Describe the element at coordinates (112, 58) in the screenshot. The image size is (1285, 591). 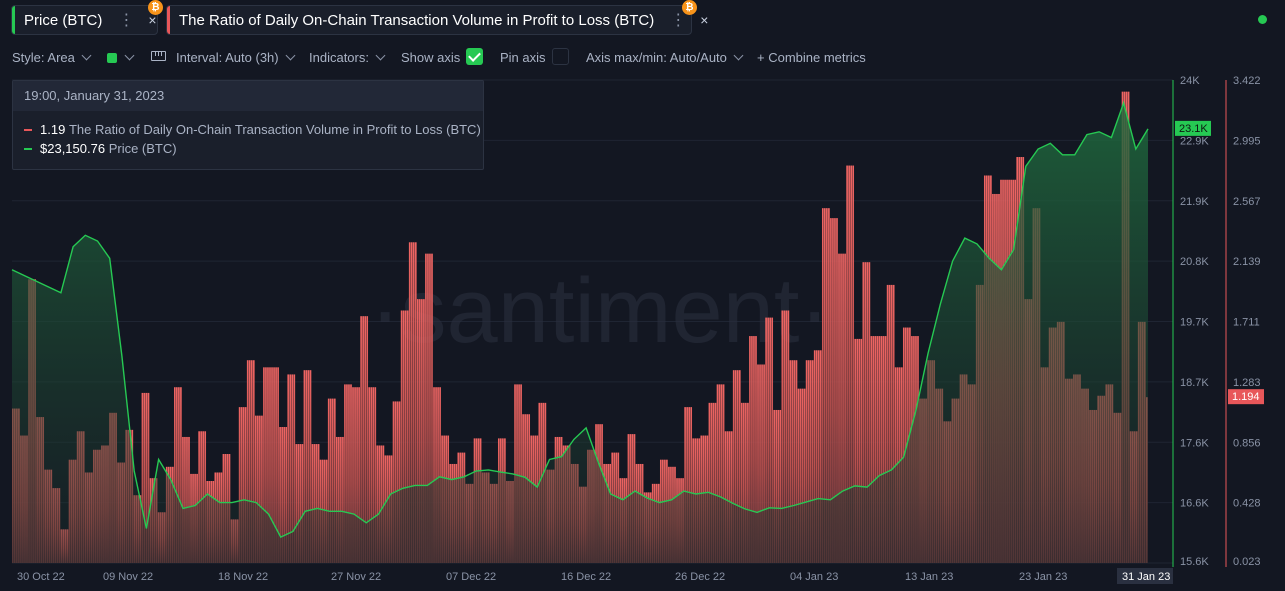
I see `color-swatch` at that location.